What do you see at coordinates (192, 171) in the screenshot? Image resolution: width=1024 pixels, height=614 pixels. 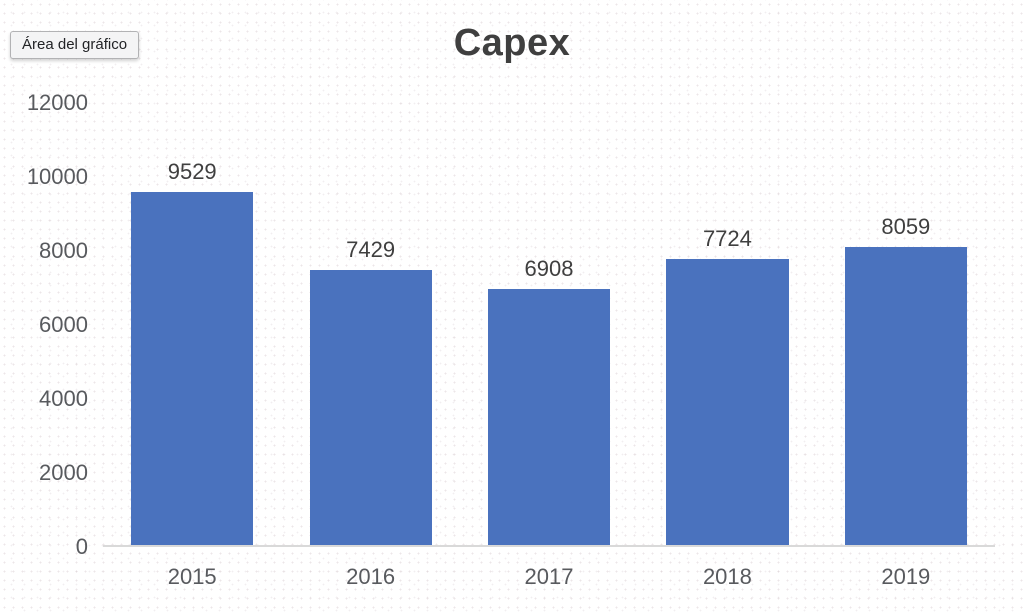 I see `data-label: 9529` at bounding box center [192, 171].